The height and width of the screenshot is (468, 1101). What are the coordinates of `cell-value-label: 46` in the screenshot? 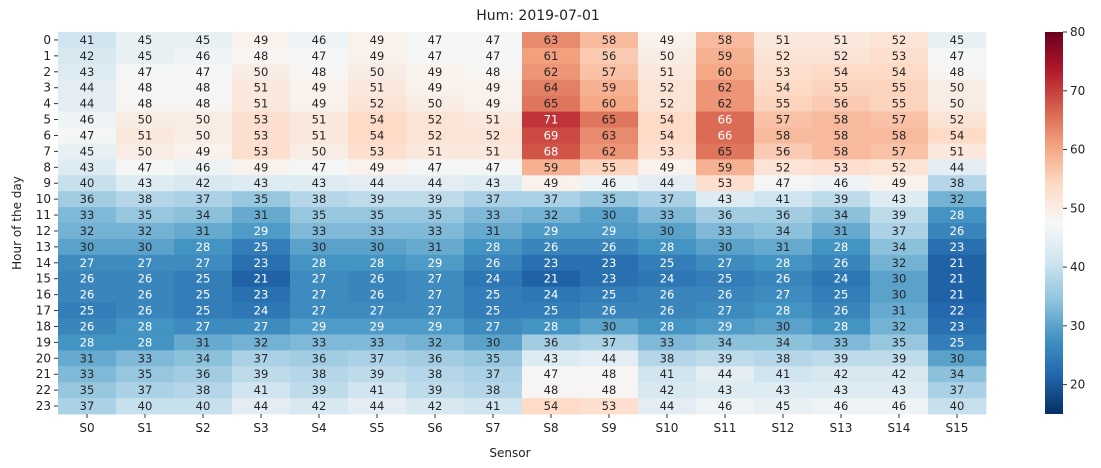 It's located at (609, 183).